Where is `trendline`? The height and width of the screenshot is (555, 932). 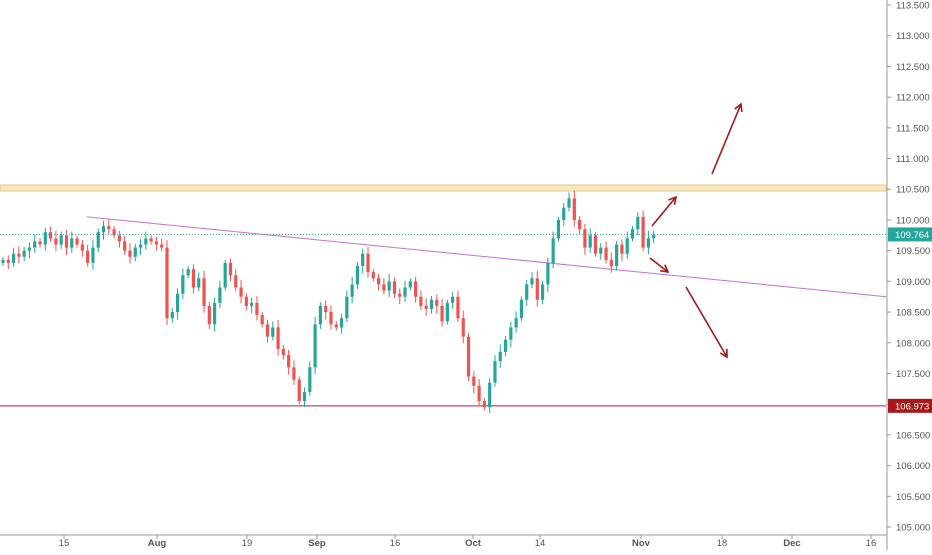
trendline is located at coordinates (486, 257).